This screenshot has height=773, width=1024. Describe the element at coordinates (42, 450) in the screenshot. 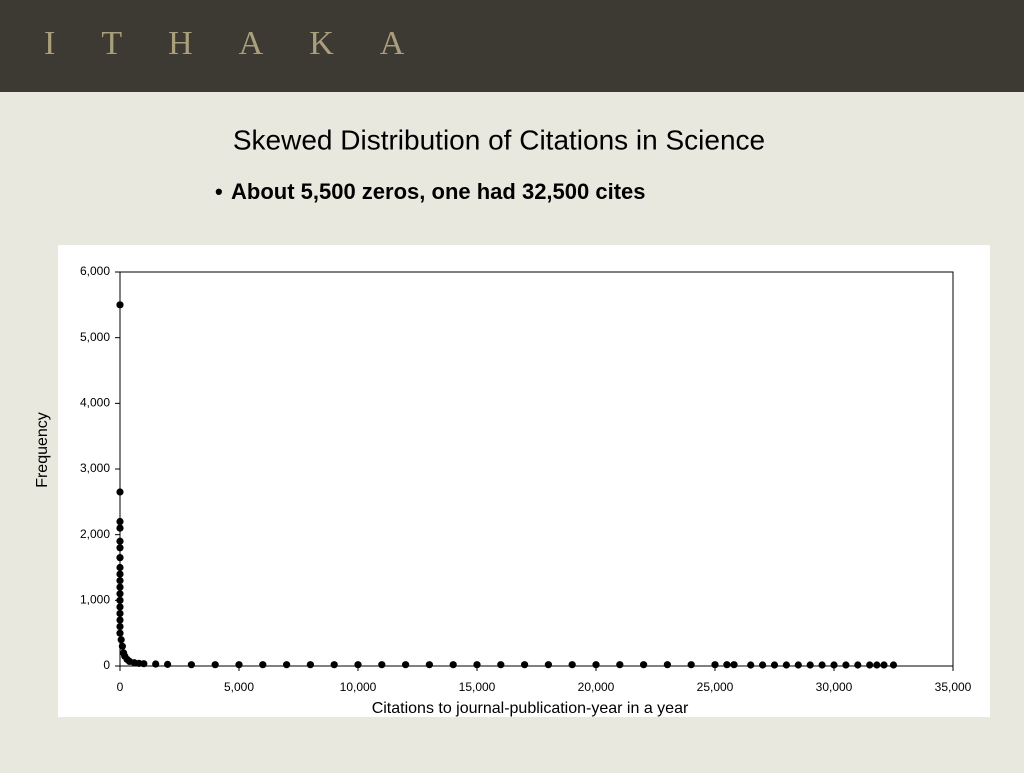

I see `y-axis-label: Frequency` at that location.